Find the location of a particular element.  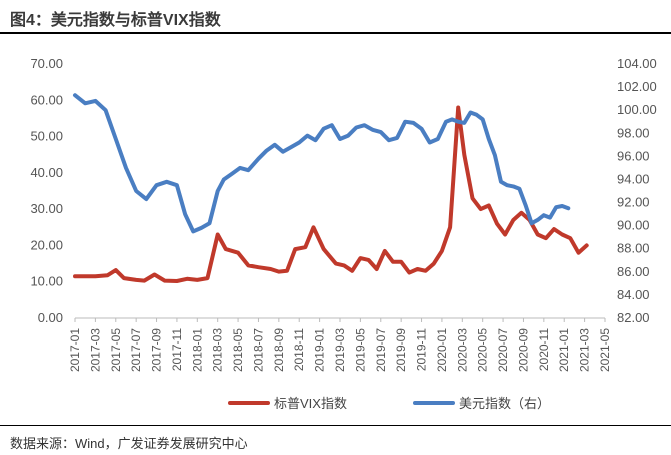

x-tick-label: 2017-09 is located at coordinates (157, 350).